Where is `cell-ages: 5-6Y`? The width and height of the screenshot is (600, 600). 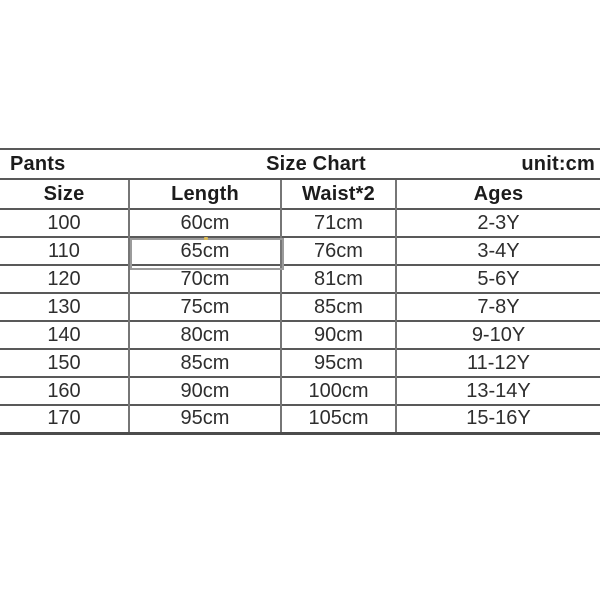 cell-ages: 5-6Y is located at coordinates (497, 278).